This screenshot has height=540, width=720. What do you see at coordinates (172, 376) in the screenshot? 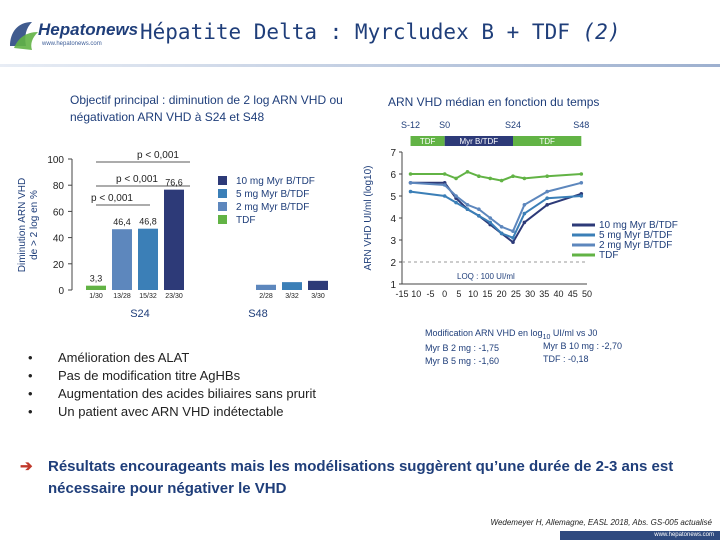
I see `list-item: Pas de modification titre AgHBs` at bounding box center [172, 376].